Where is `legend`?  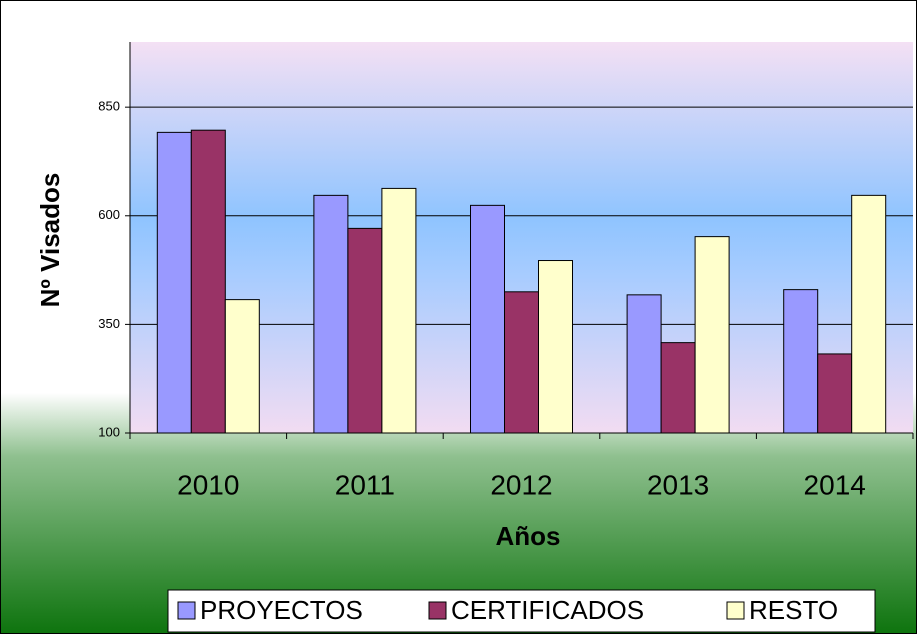
legend is located at coordinates (521, 611).